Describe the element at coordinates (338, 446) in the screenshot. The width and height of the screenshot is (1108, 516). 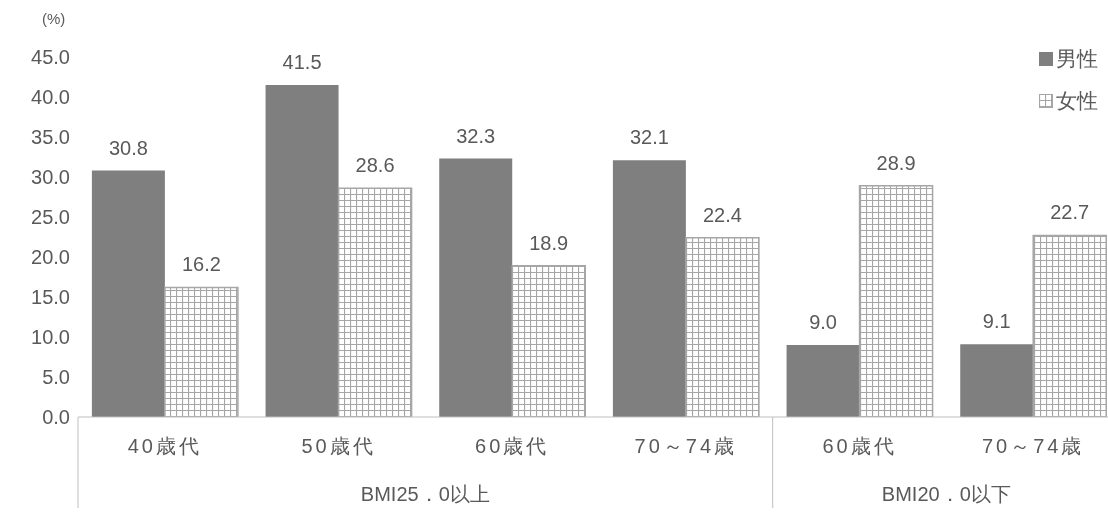
I see `x-tick-label: 50歳代` at that location.